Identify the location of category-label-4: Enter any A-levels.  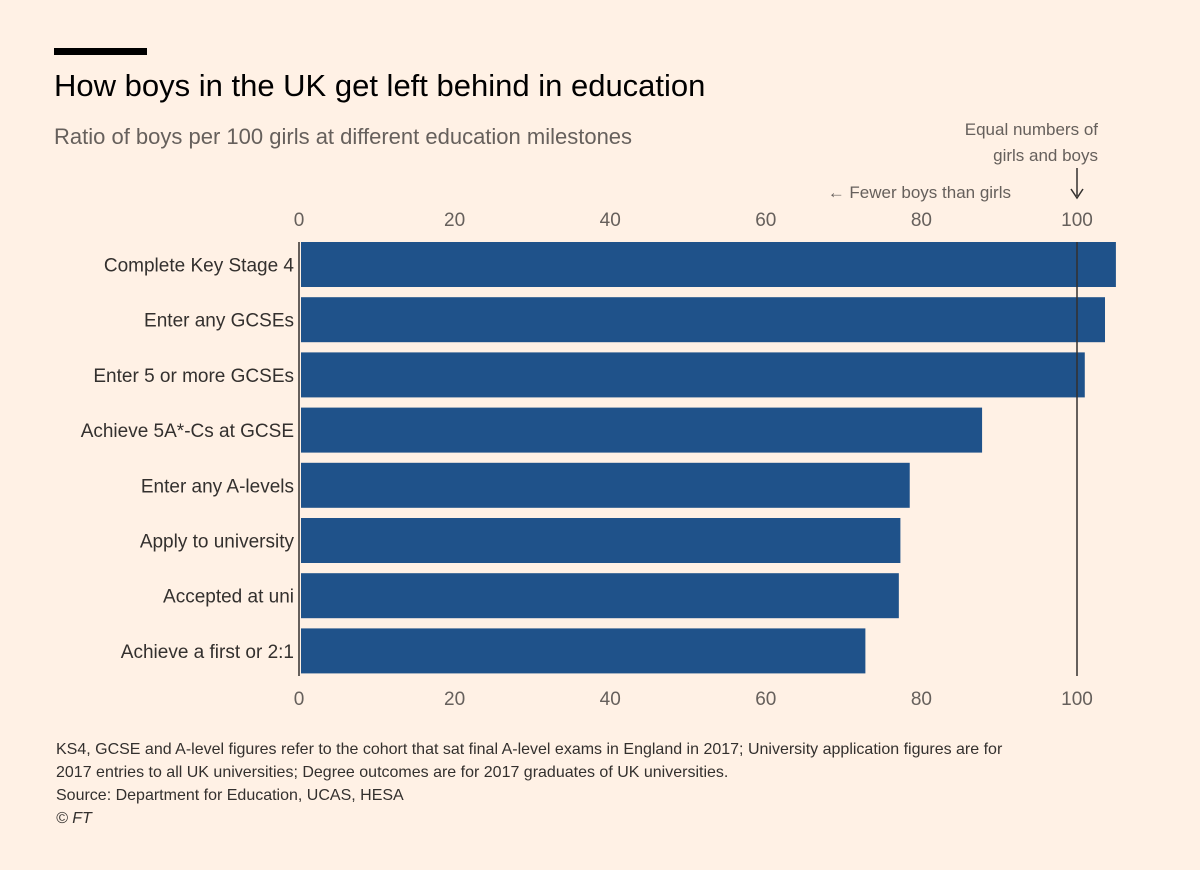
(217, 486).